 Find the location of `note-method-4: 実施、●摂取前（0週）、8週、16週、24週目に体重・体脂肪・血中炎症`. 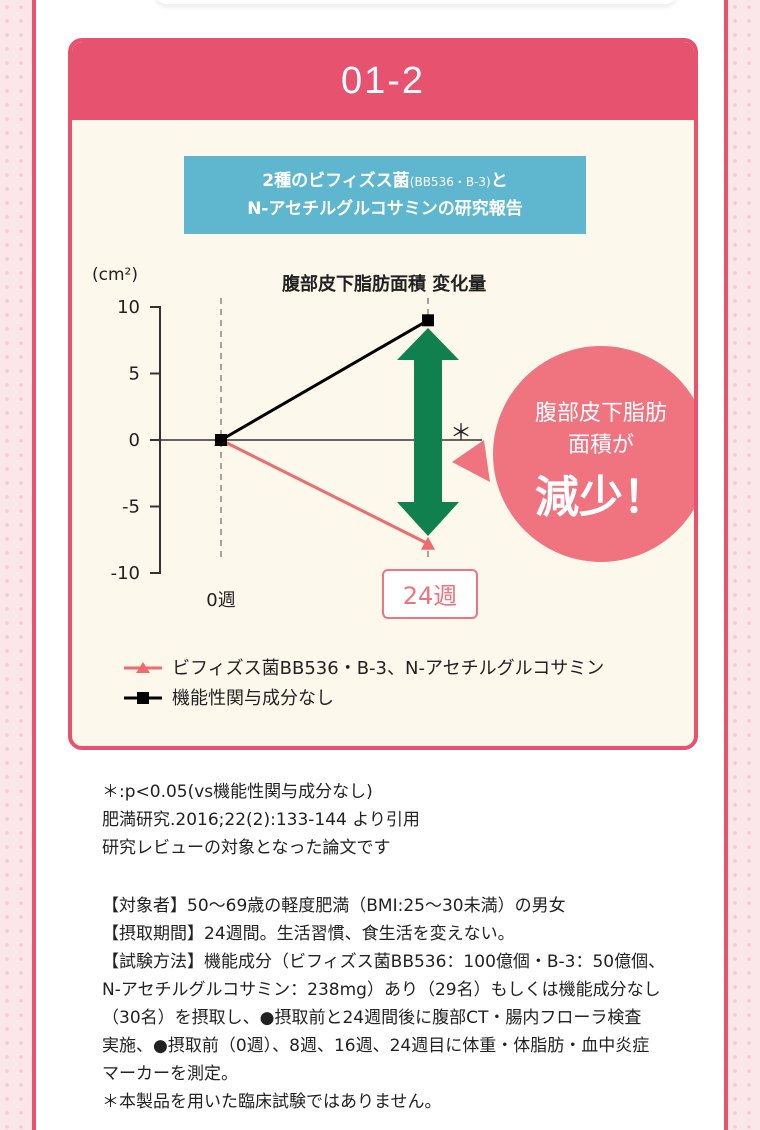

note-method-4: 実施、●摂取前（0週）、8週、16週、24週目に体重・体脂肪・血中炎症 is located at coordinates (376, 1046).